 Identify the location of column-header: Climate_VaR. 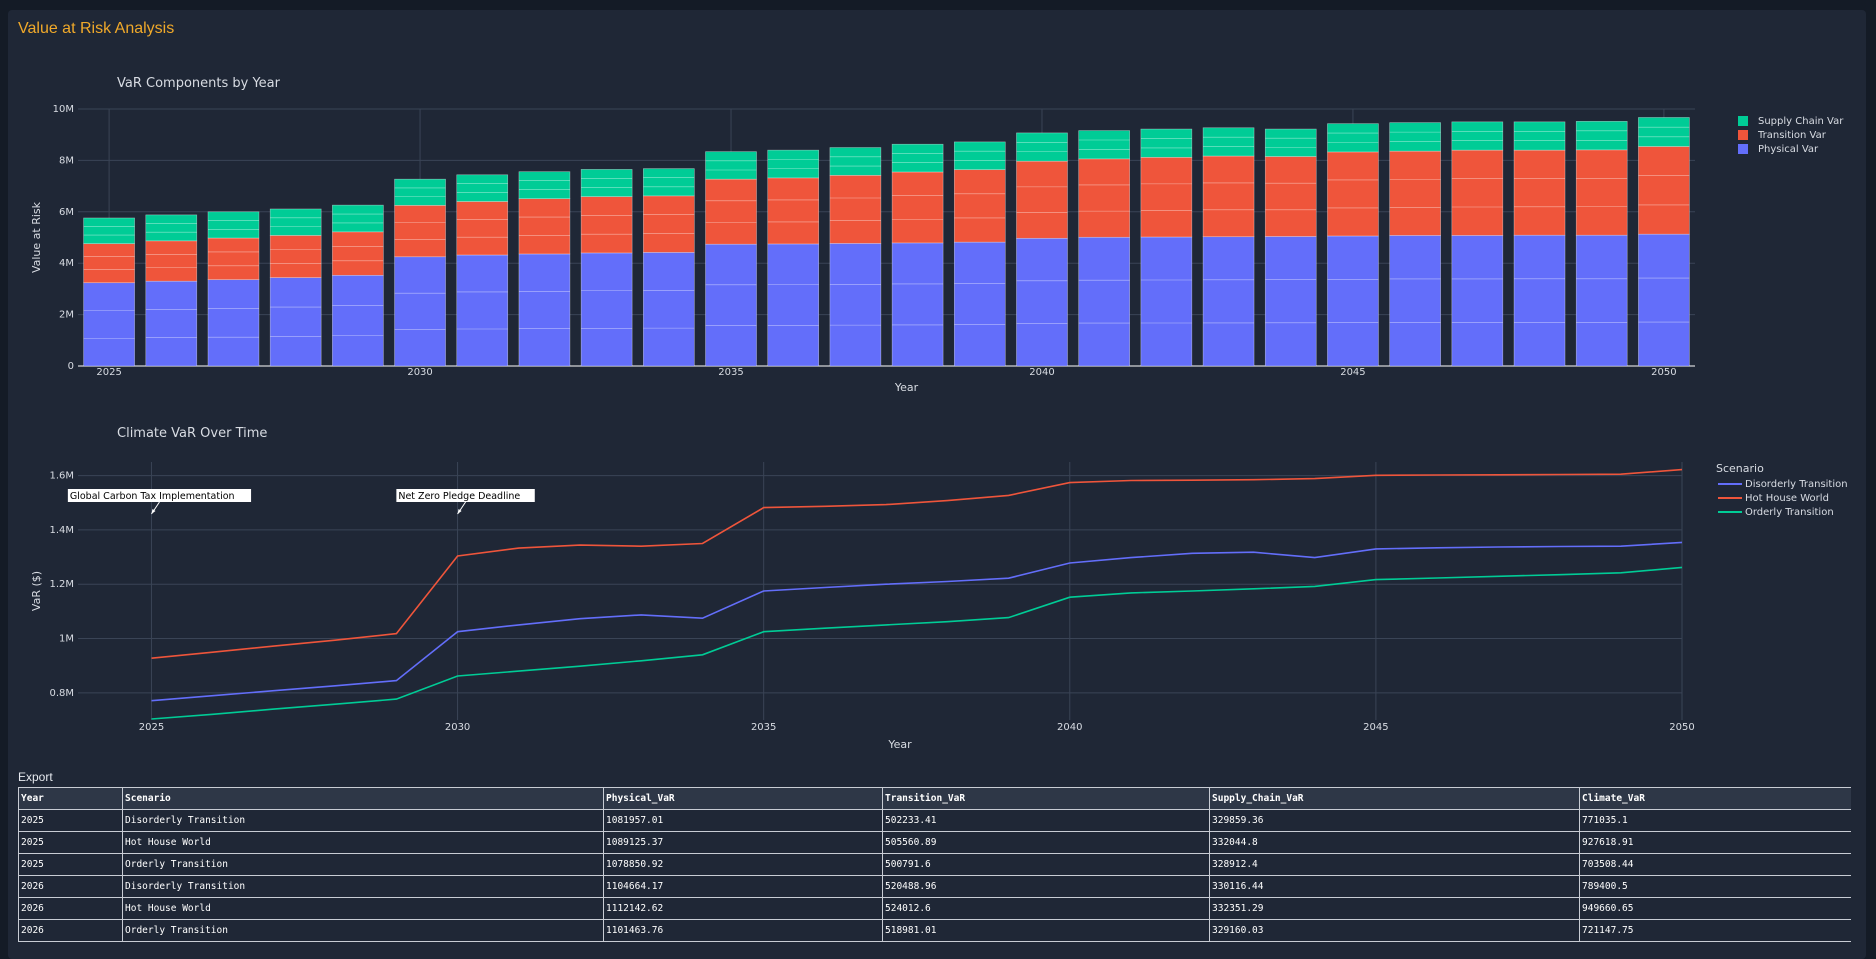
(1715, 798).